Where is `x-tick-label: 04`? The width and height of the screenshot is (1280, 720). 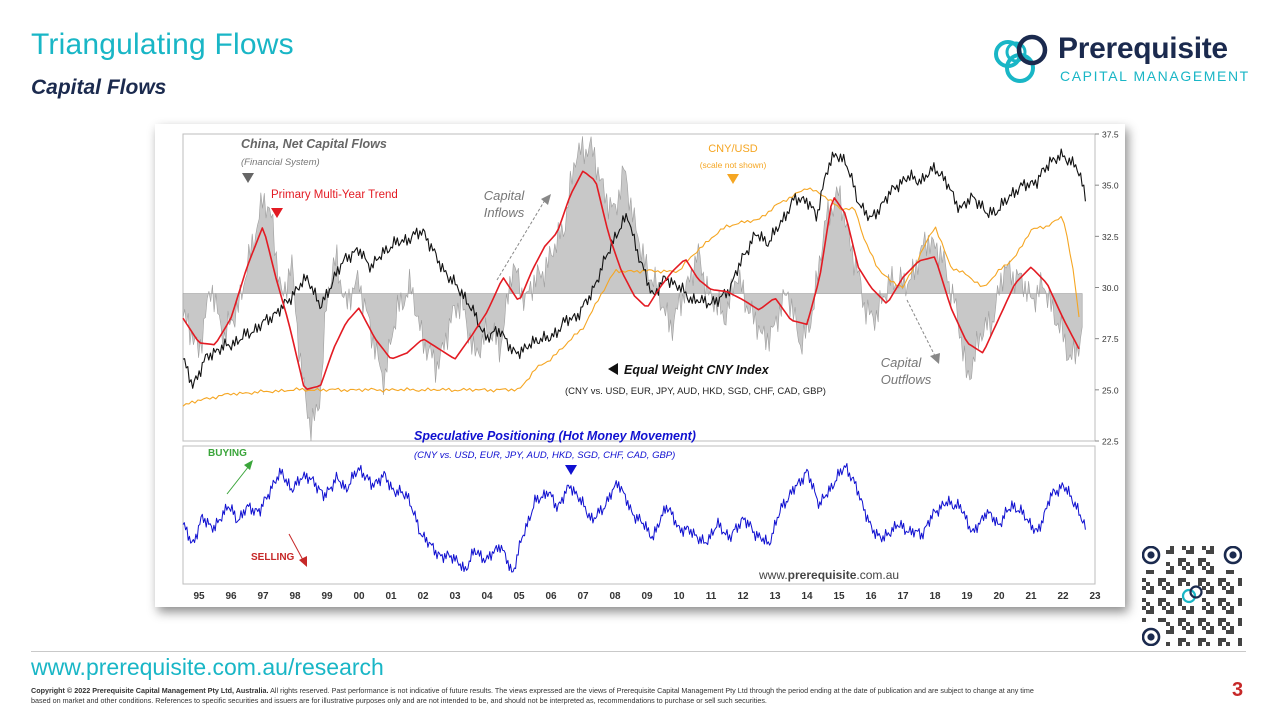
x-tick-label: 04 is located at coordinates (487, 596).